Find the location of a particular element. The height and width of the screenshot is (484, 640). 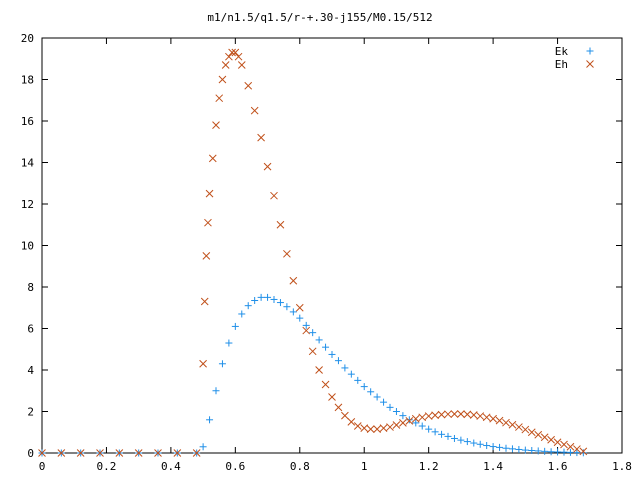

x-tick-label: 1 is located at coordinates (364, 466).